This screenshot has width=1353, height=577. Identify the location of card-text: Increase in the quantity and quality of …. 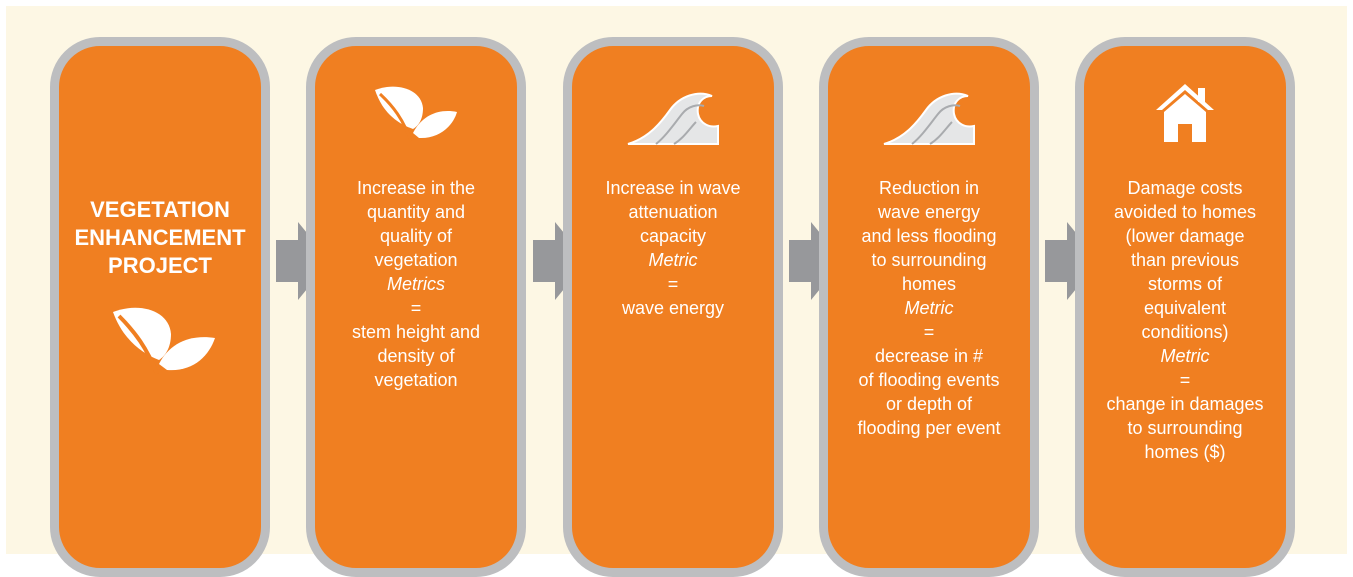
(416, 284).